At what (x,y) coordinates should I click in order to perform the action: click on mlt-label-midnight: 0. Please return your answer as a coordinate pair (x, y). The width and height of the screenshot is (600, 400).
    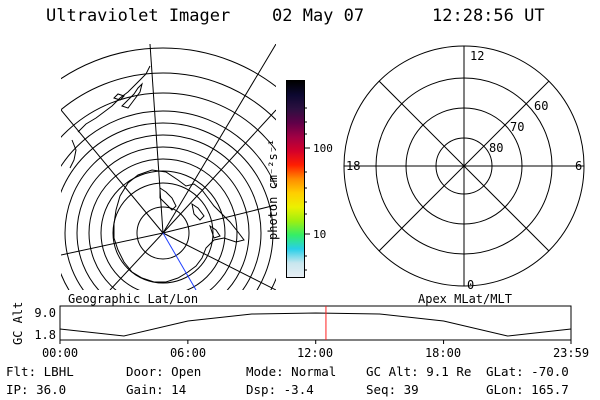
    Looking at the image, I should click on (470, 285).